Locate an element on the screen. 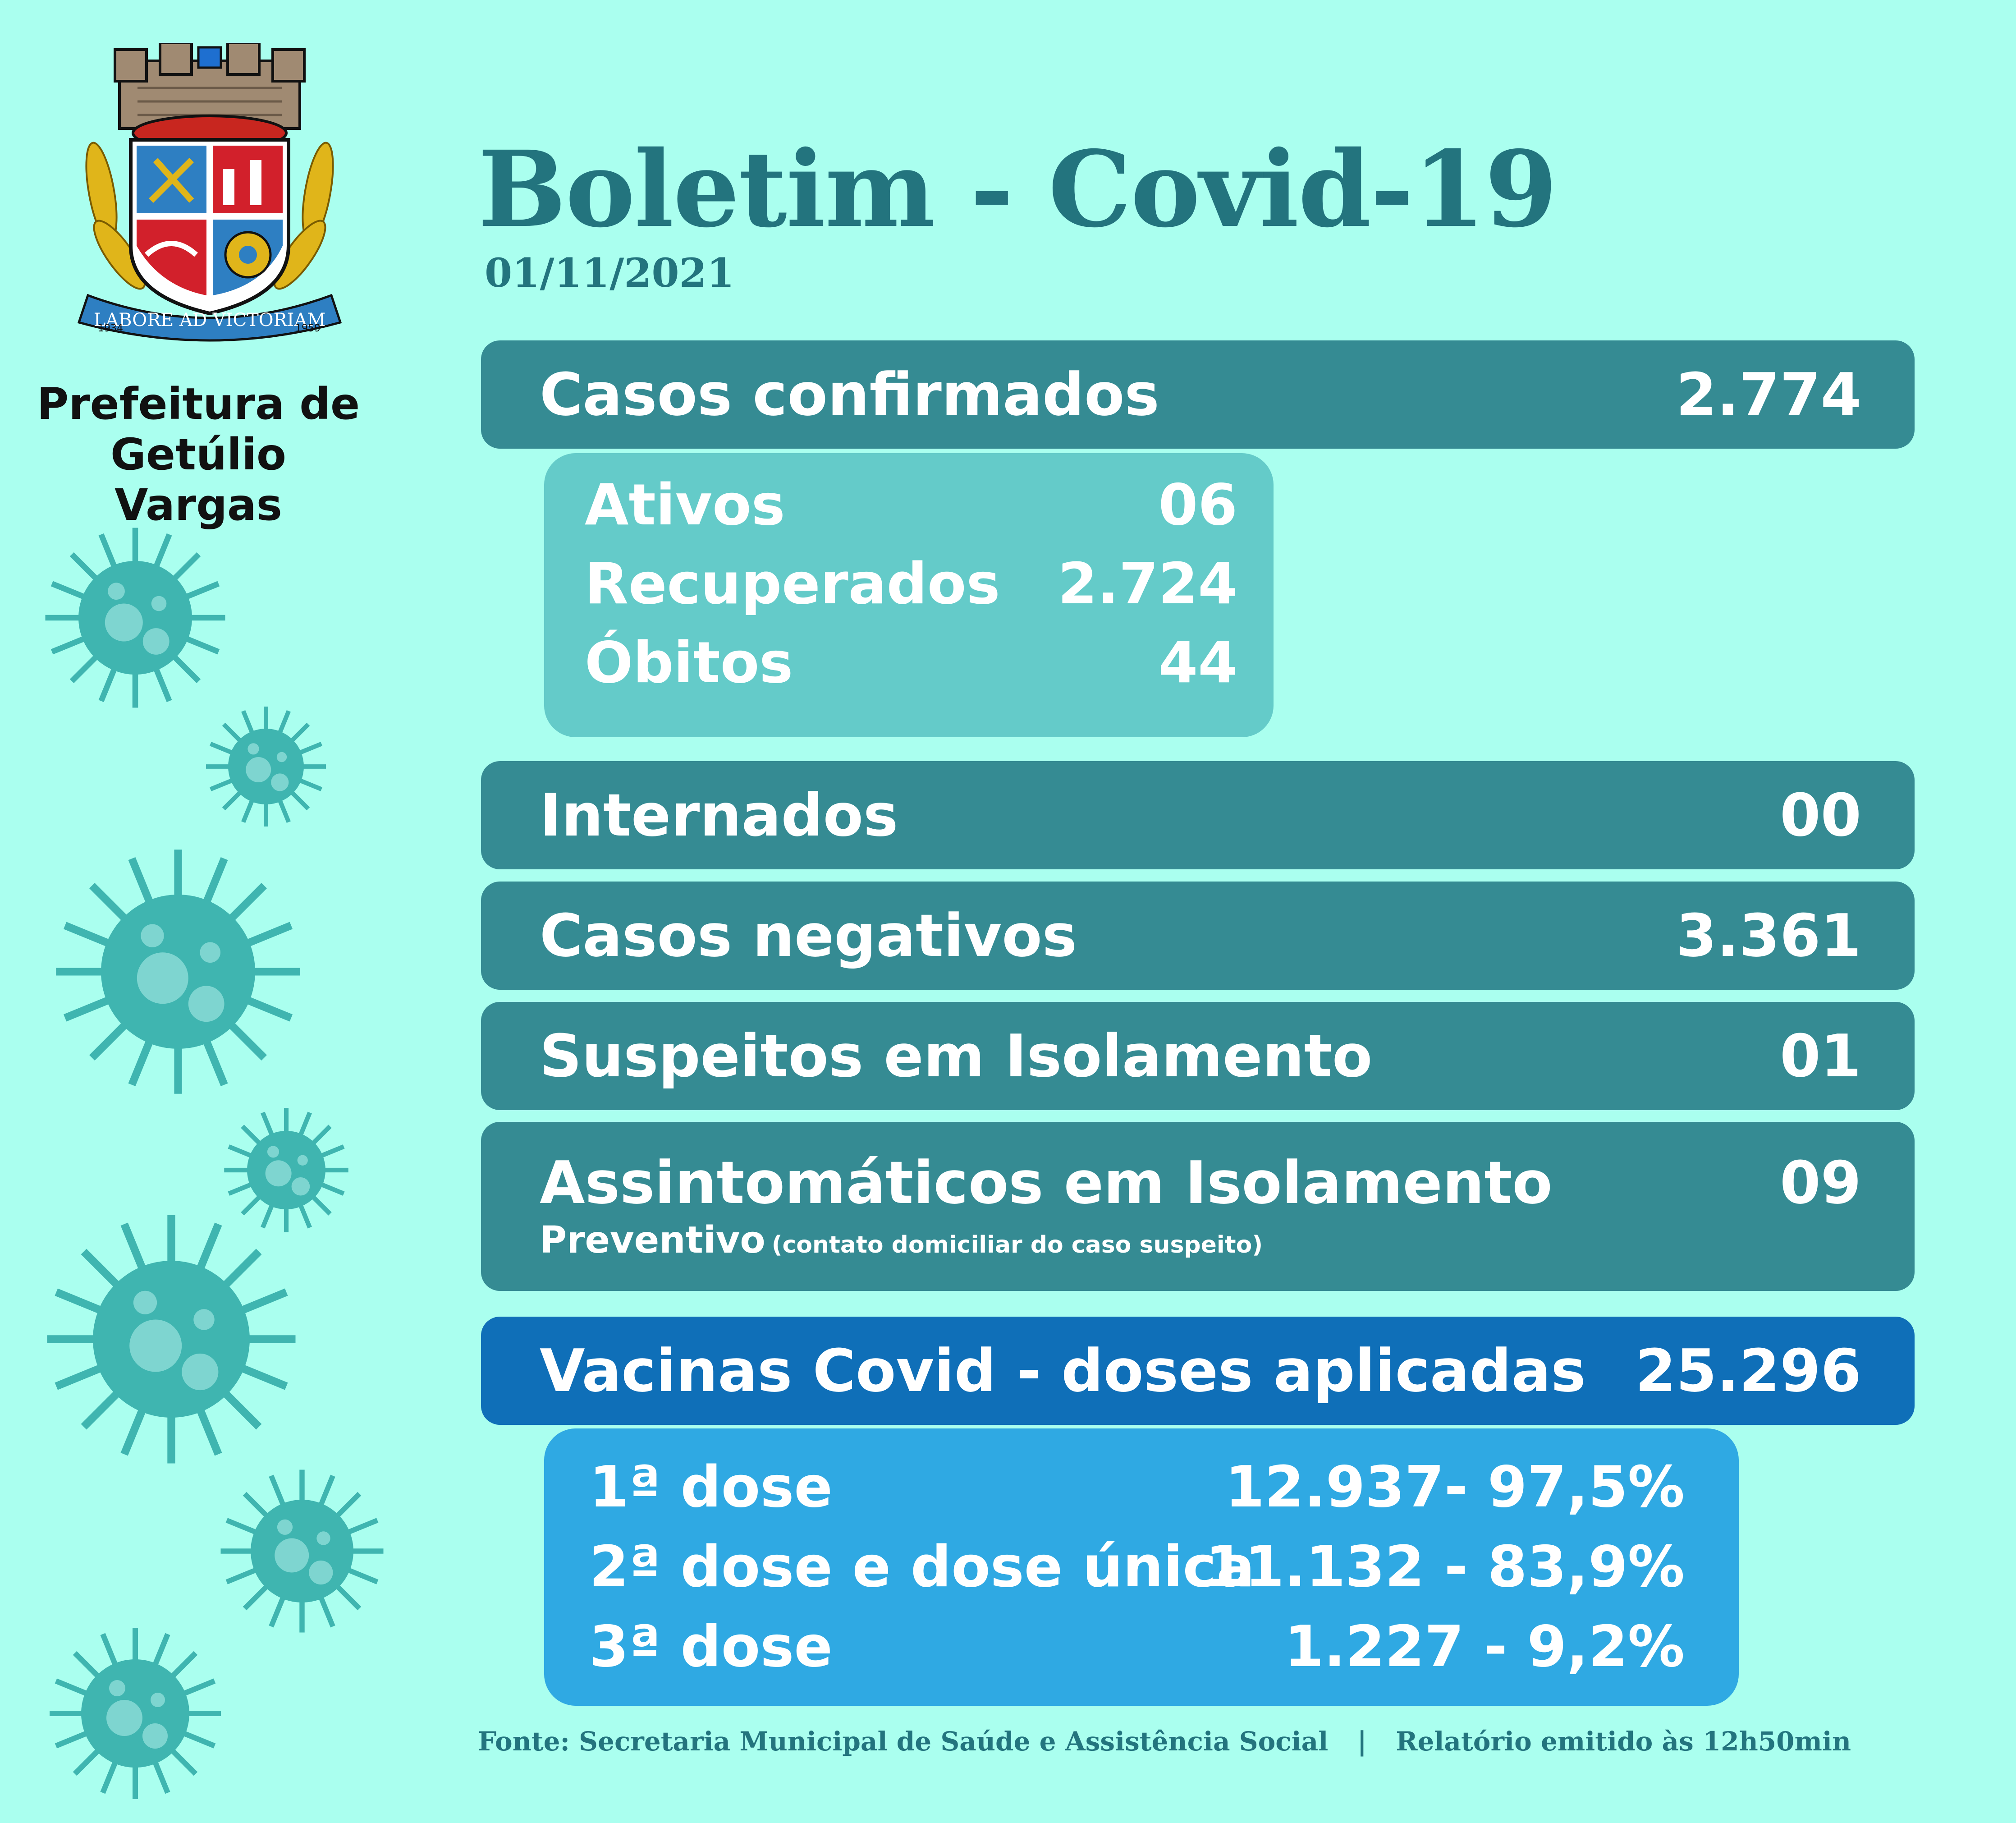  crest-year-left: 1934 is located at coordinates (110, 328).